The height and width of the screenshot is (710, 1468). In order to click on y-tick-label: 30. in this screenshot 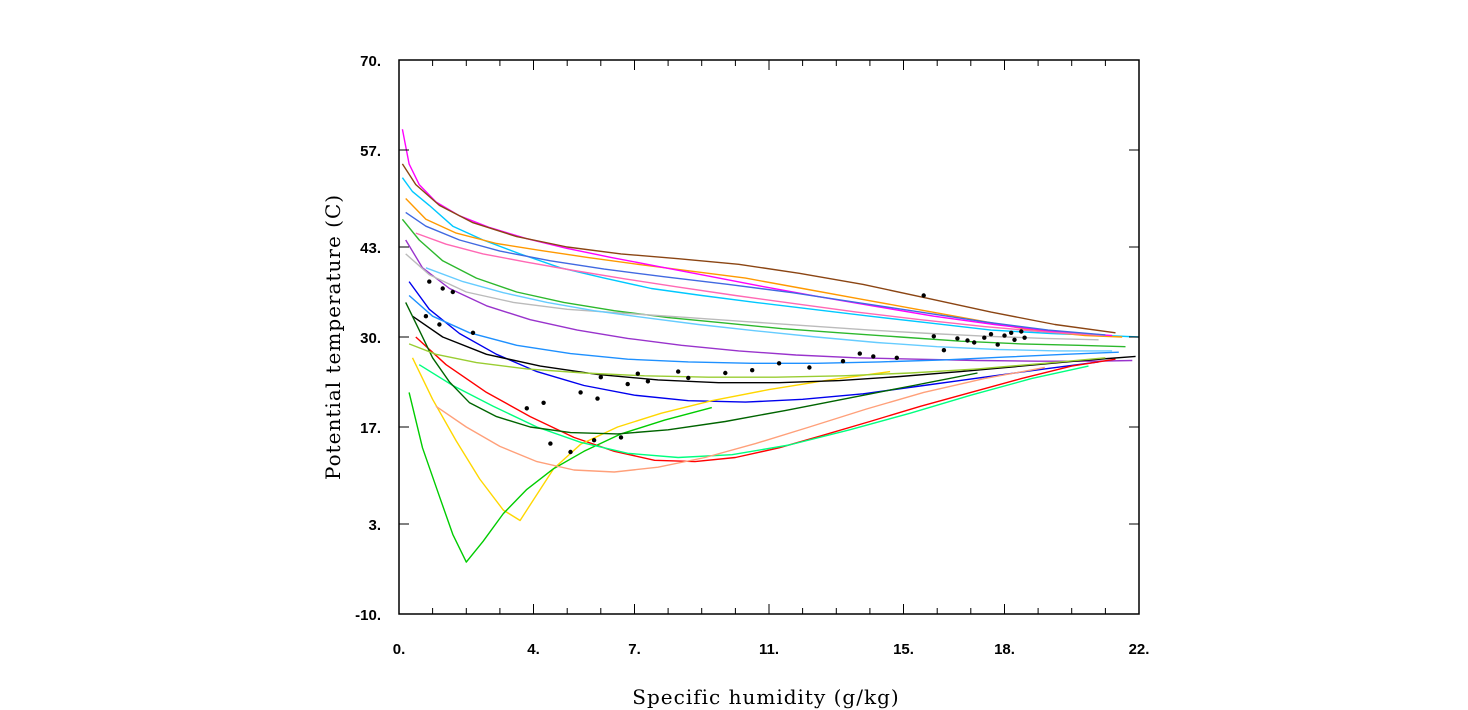, I will do `click(370, 338)`.